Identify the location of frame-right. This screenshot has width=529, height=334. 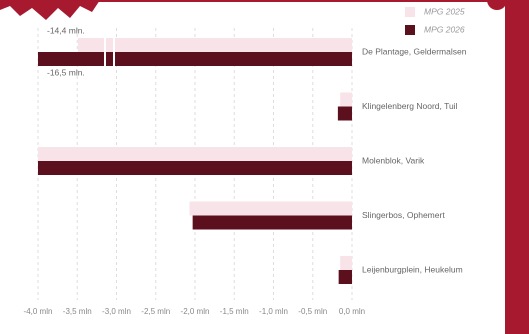
(517, 167).